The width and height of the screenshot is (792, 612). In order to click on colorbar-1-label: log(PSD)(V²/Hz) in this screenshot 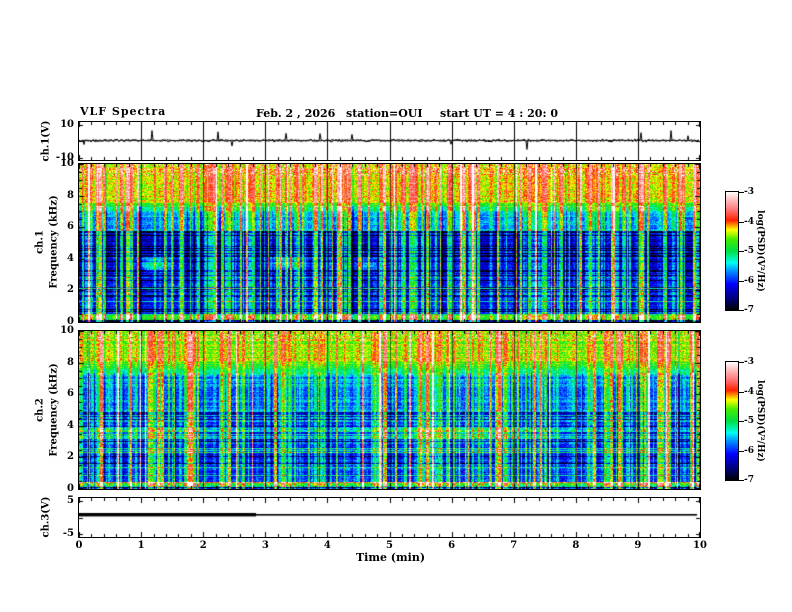, I will do `click(760, 251)`.